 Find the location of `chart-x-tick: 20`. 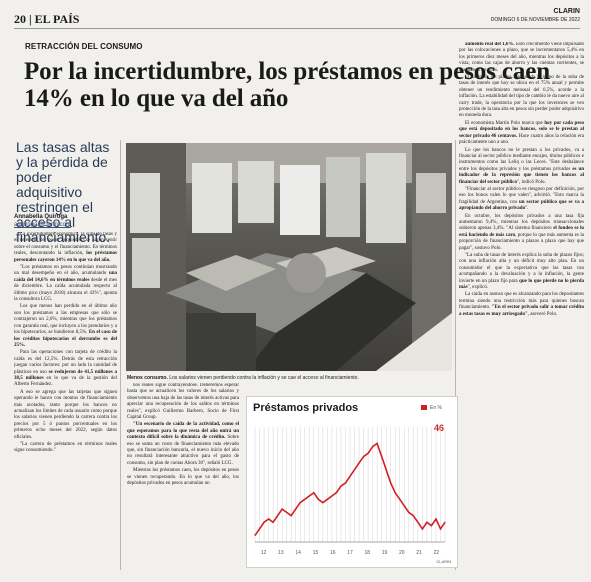

chart-x-tick: 20 is located at coordinates (402, 553).